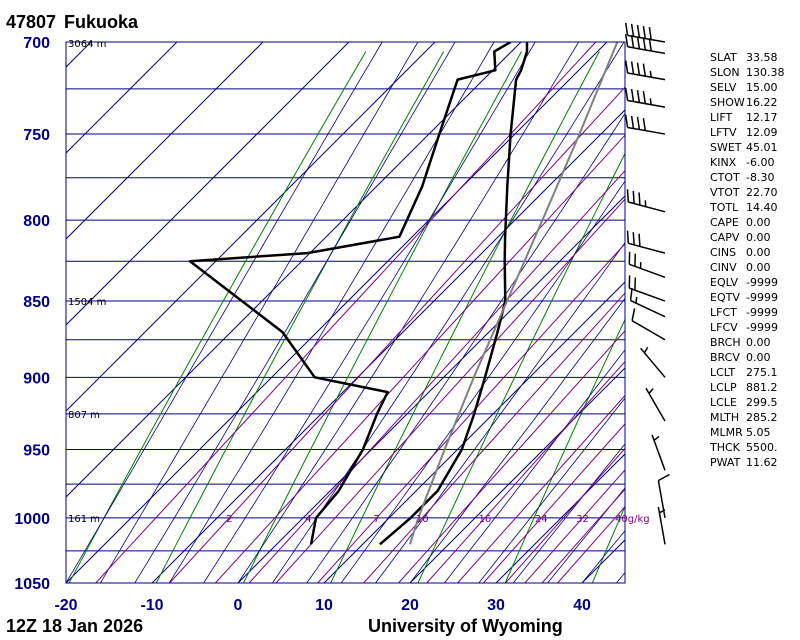  What do you see at coordinates (755, 387) in the screenshot?
I see `index-row: LCLP 881.2` at bounding box center [755, 387].